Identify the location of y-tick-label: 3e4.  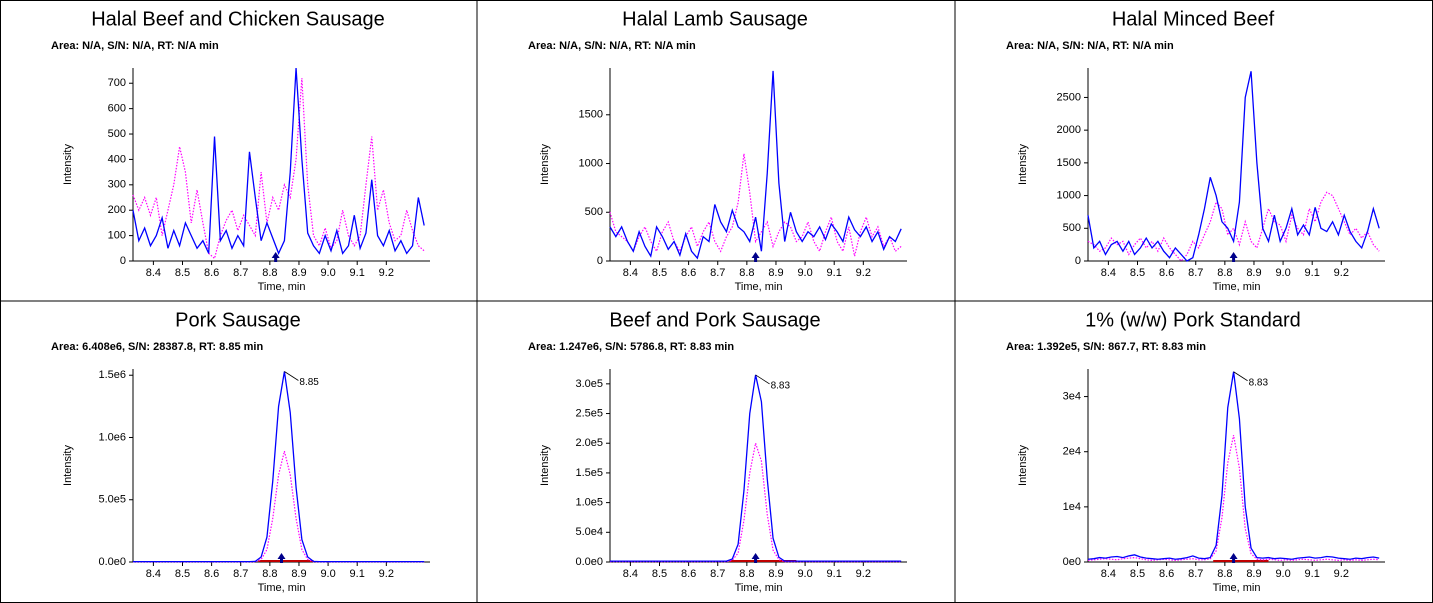
(1072, 396).